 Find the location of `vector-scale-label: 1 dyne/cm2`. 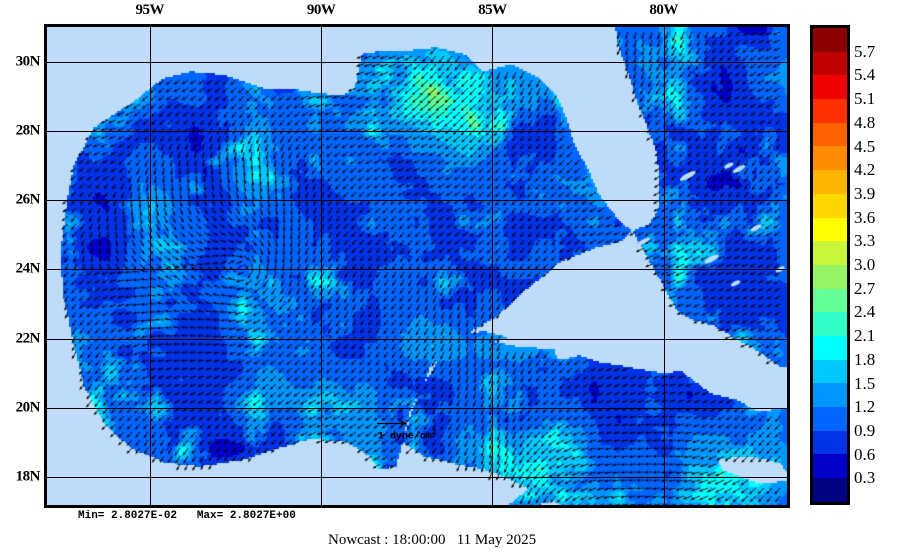

vector-scale-label: 1 dyne/cm2 is located at coordinates (407, 436).